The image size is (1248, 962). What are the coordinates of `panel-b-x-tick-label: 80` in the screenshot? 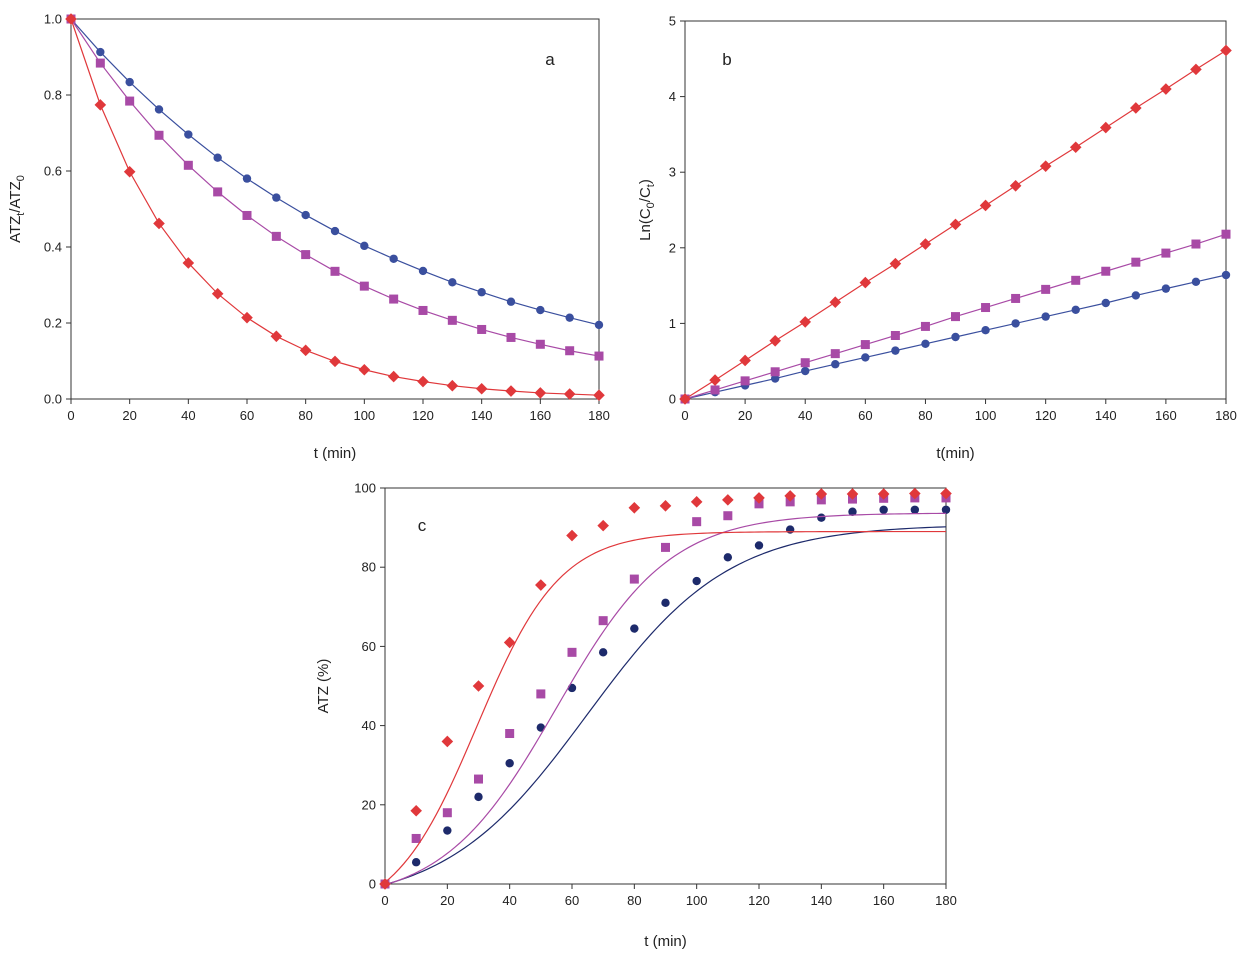 It's located at (925, 415).